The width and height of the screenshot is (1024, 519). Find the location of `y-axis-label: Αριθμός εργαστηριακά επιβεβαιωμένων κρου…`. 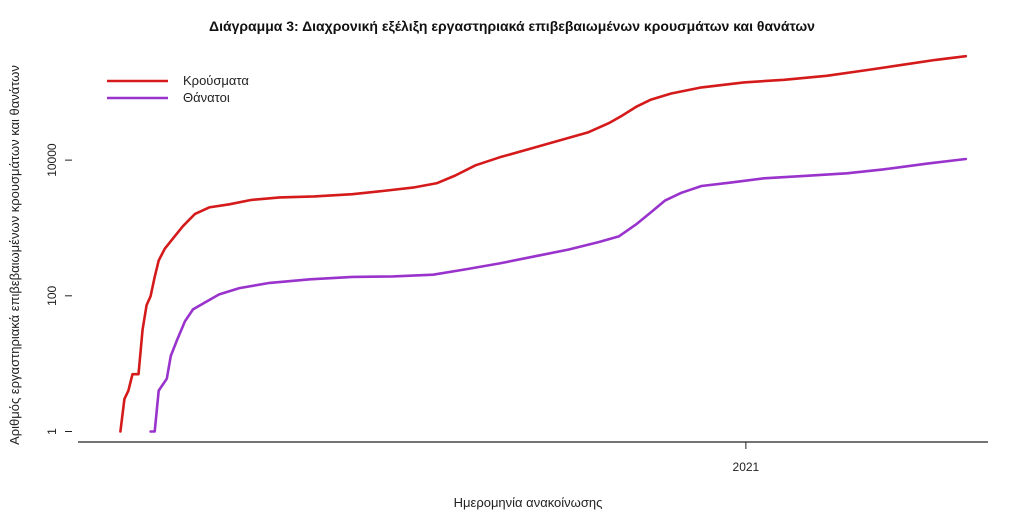

y-axis-label: Αριθμός εργαστηριακά επιβεβαιωμένων κρου… is located at coordinates (14, 255).